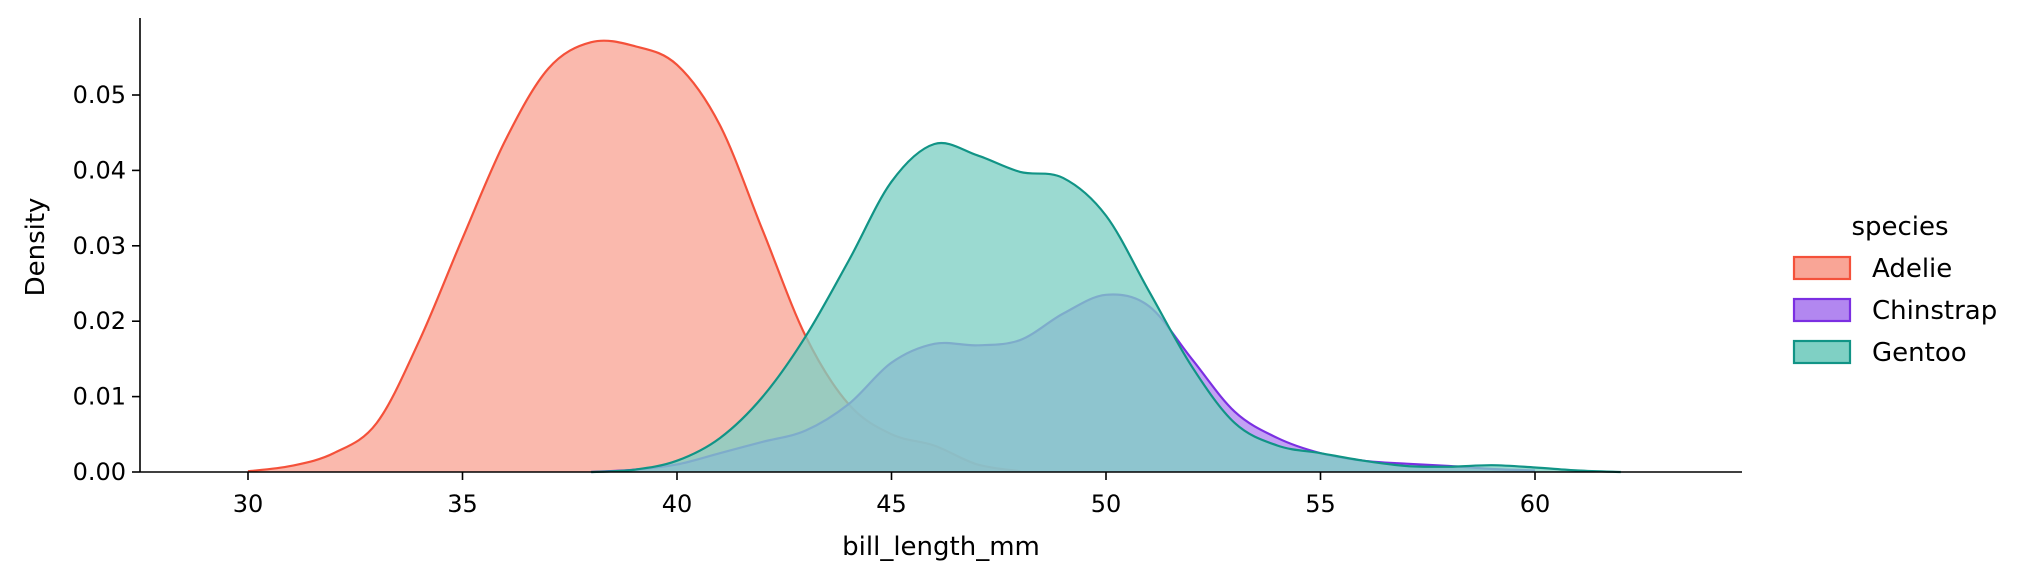 The width and height of the screenshot is (2029, 580). I want to click on legend-title: species, so click(1899, 227).